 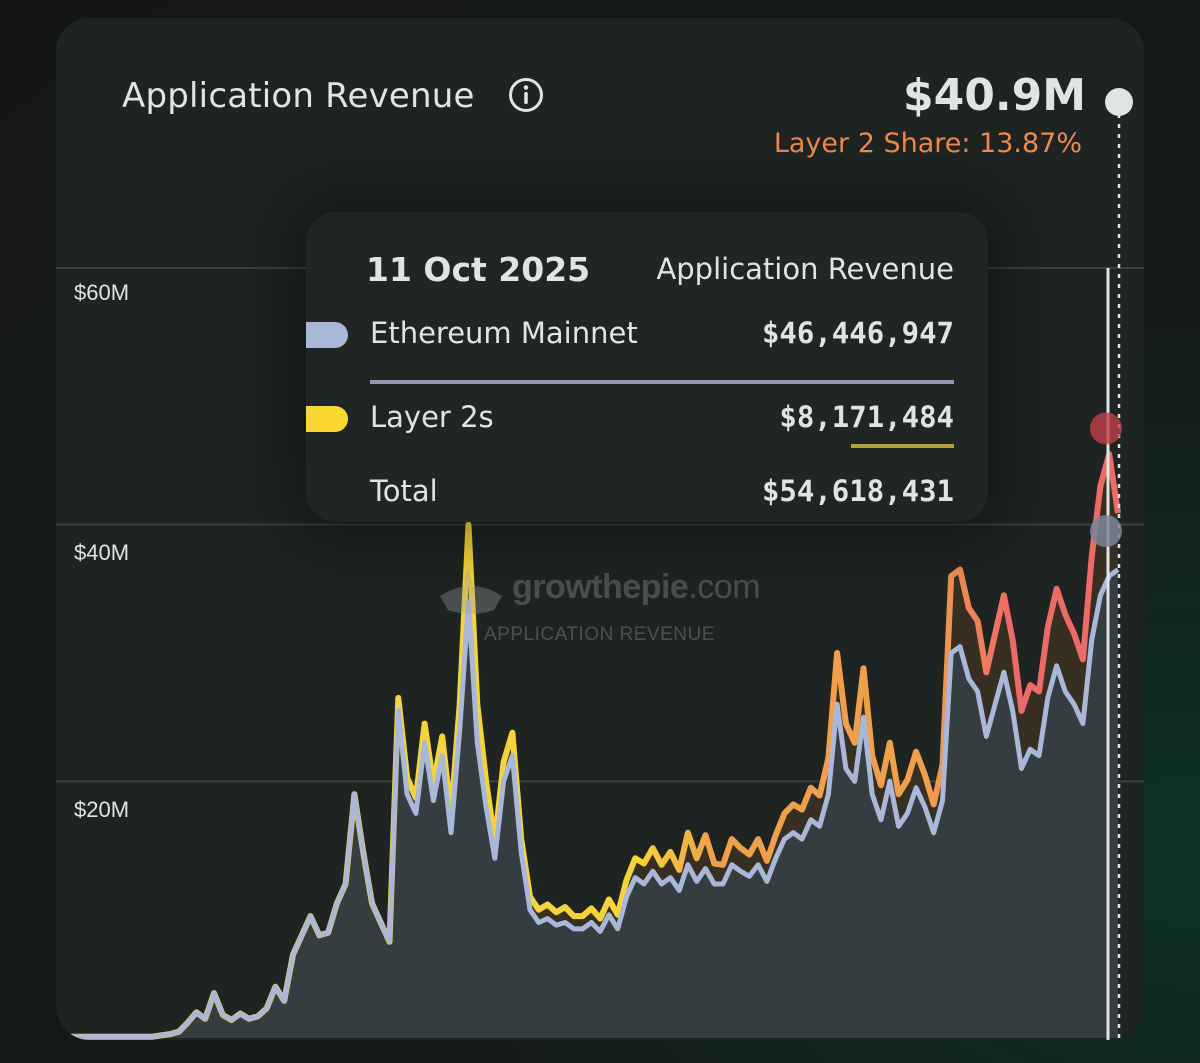 What do you see at coordinates (327, 335) in the screenshot?
I see `mainnet-swatch` at bounding box center [327, 335].